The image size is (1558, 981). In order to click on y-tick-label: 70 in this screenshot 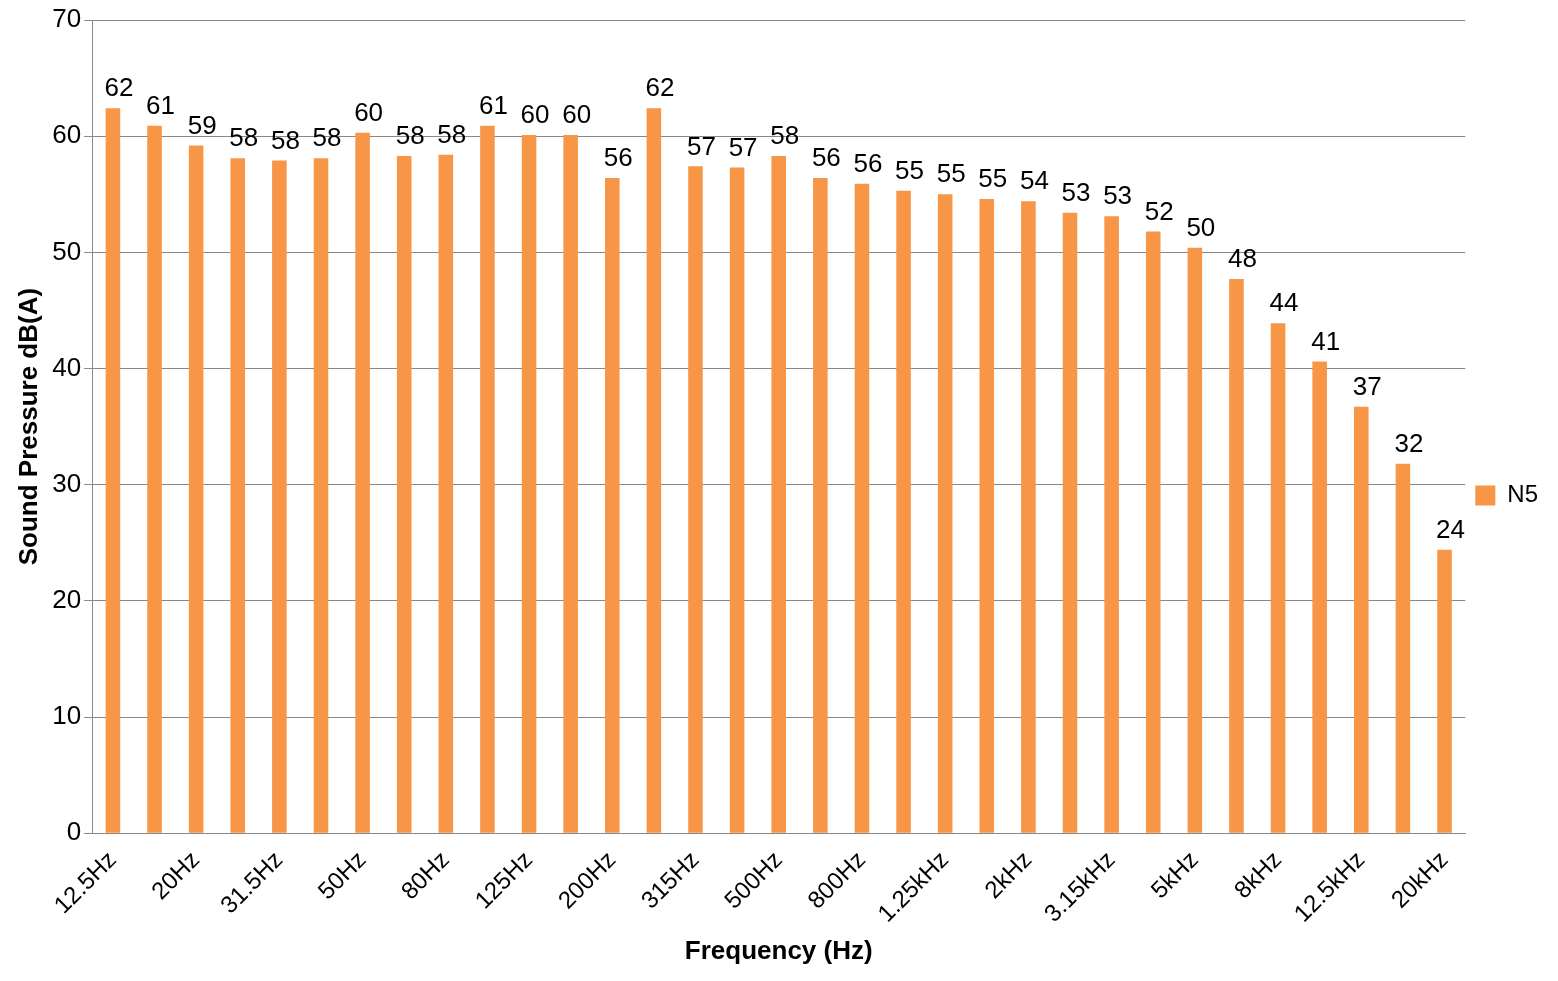, I will do `click(67, 18)`.